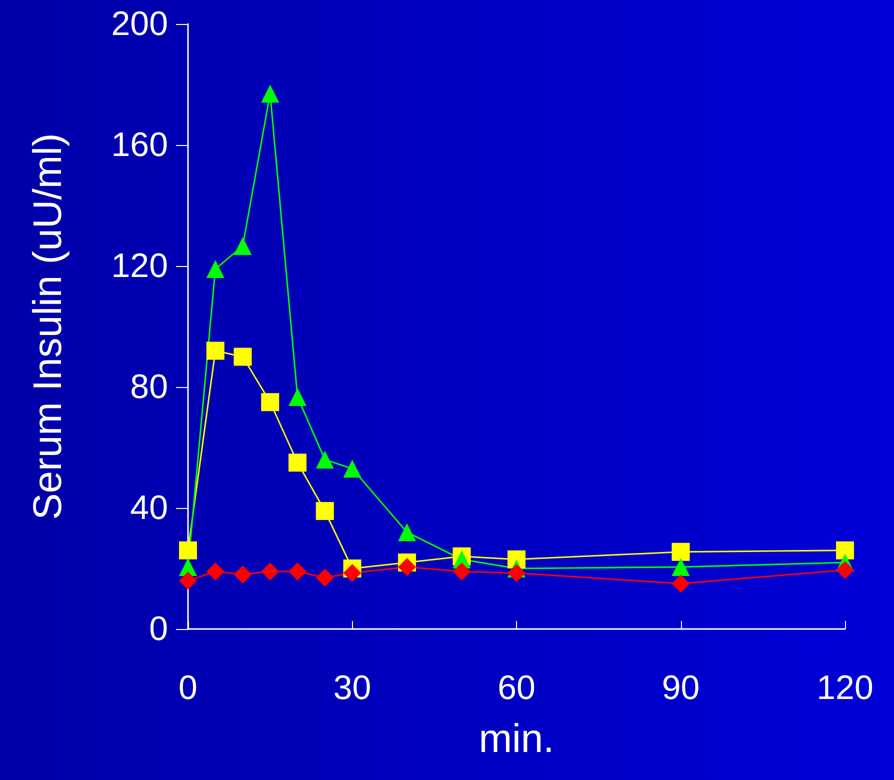 The width and height of the screenshot is (894, 780). I want to click on y-axis-title: Serum Insulin (uU/ml), so click(48, 326).